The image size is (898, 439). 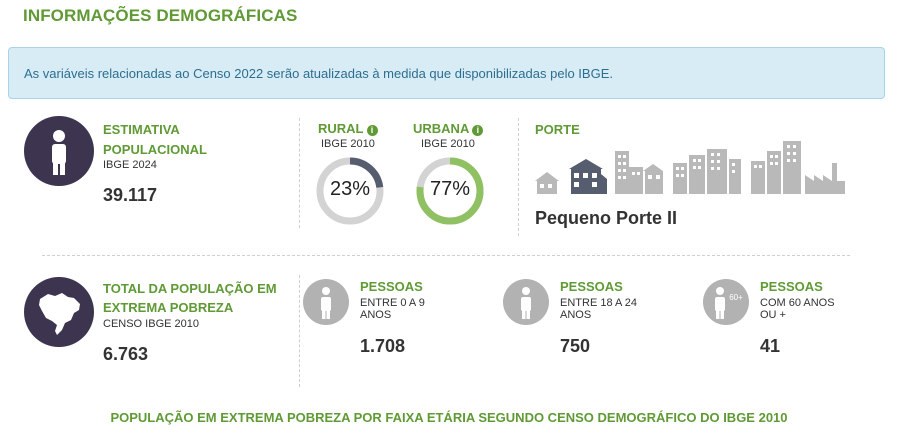 What do you see at coordinates (341, 128) in the screenshot?
I see `rural-label-text: RURAL` at bounding box center [341, 128].